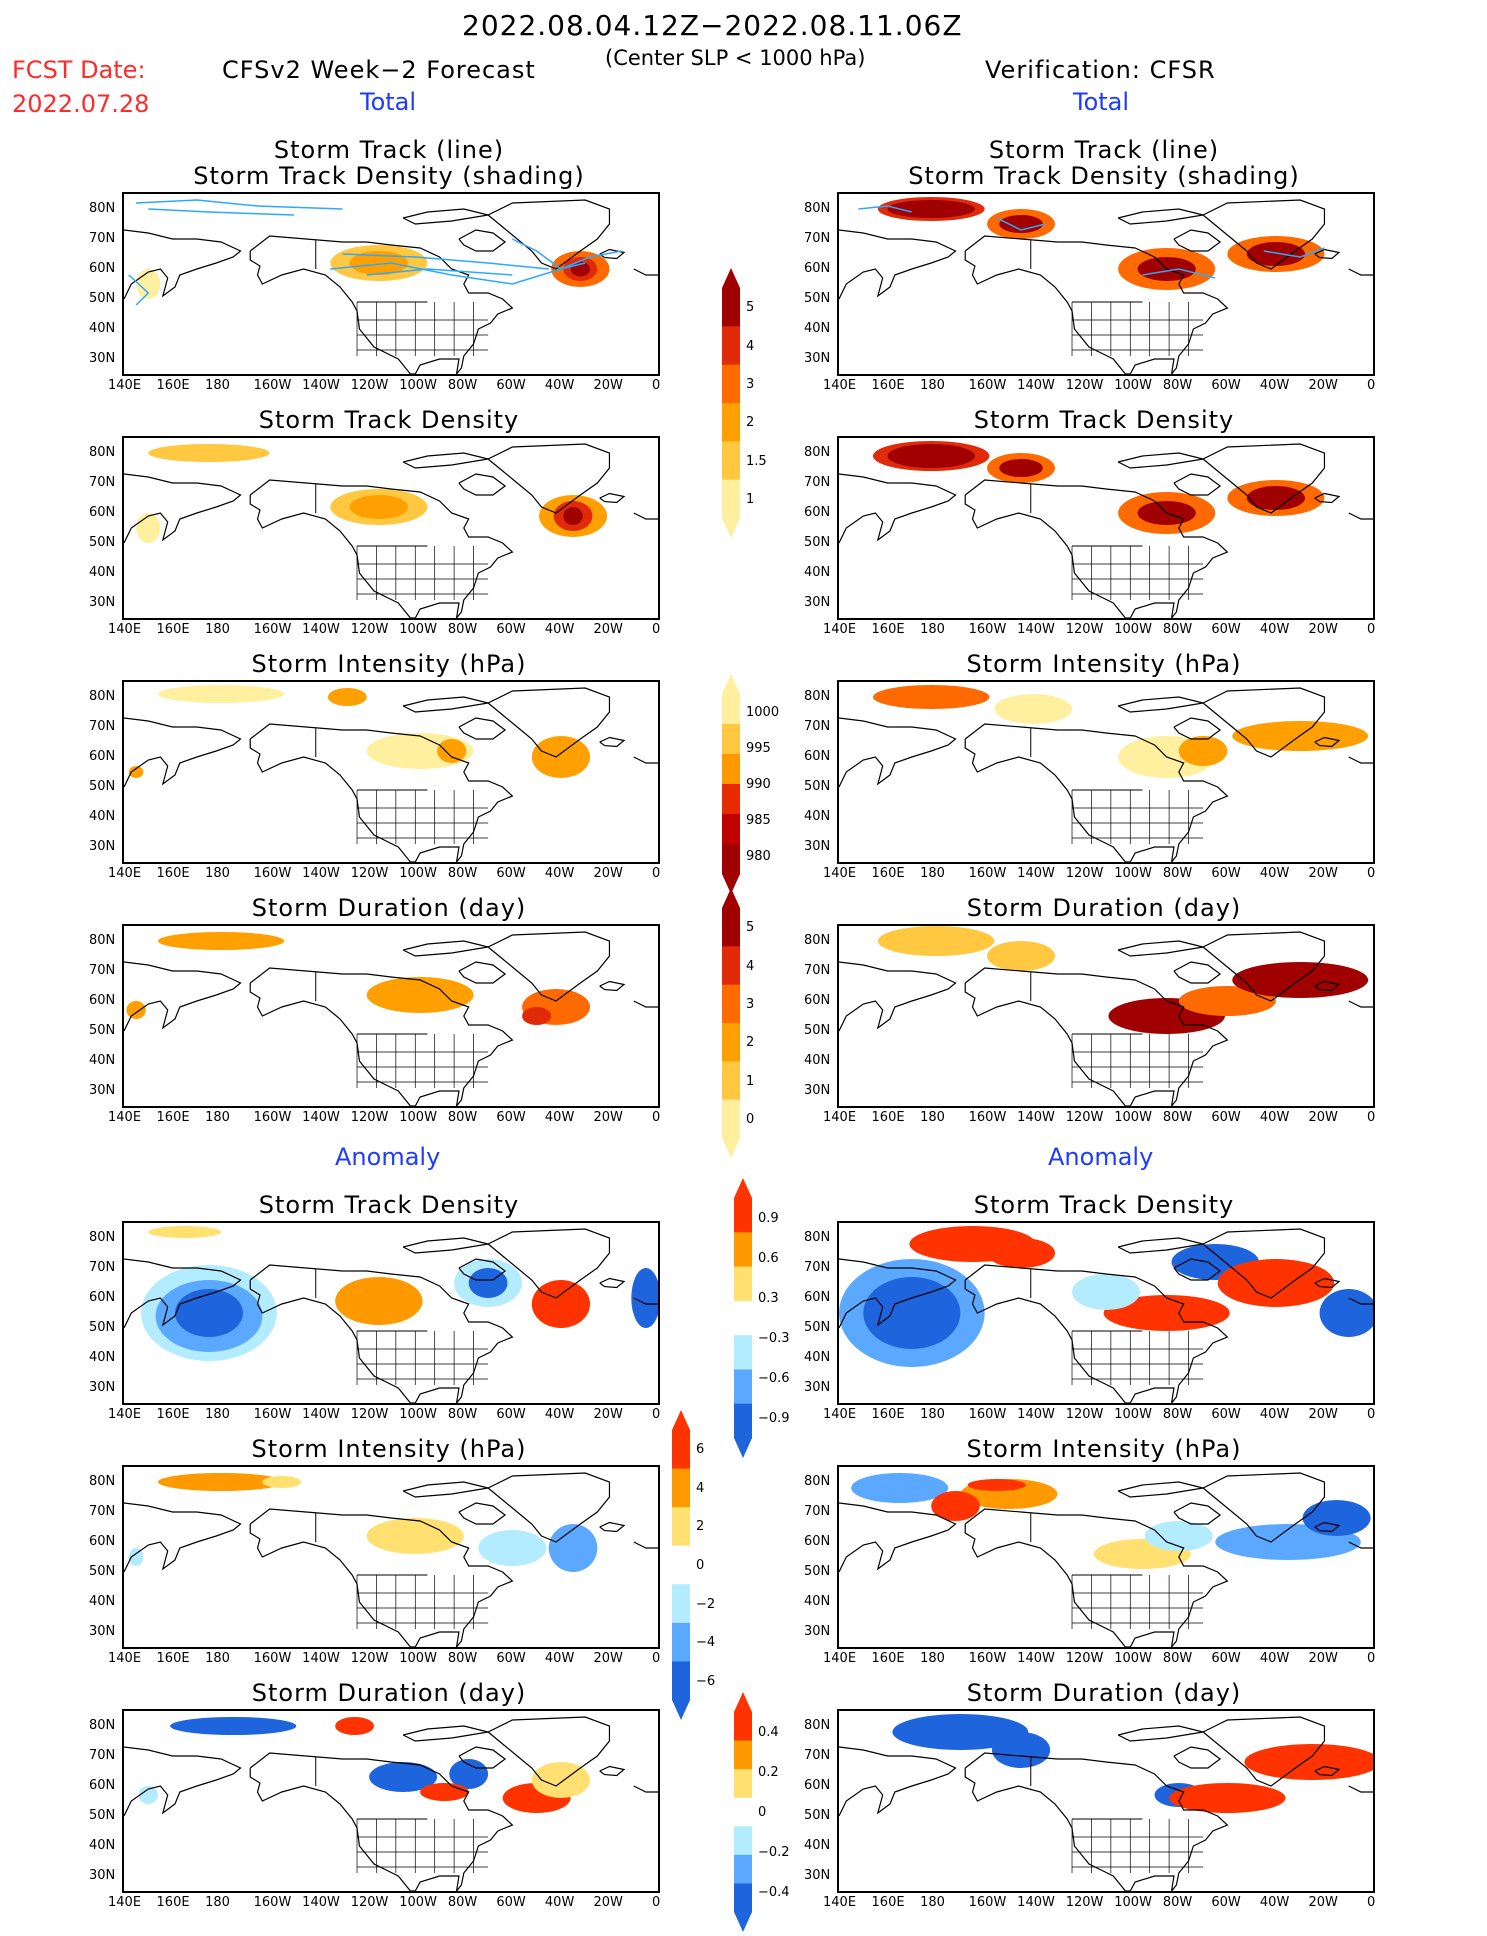 The width and height of the screenshot is (1487, 1936). I want to click on right-anomaly-label: Anomaly, so click(1101, 1157).